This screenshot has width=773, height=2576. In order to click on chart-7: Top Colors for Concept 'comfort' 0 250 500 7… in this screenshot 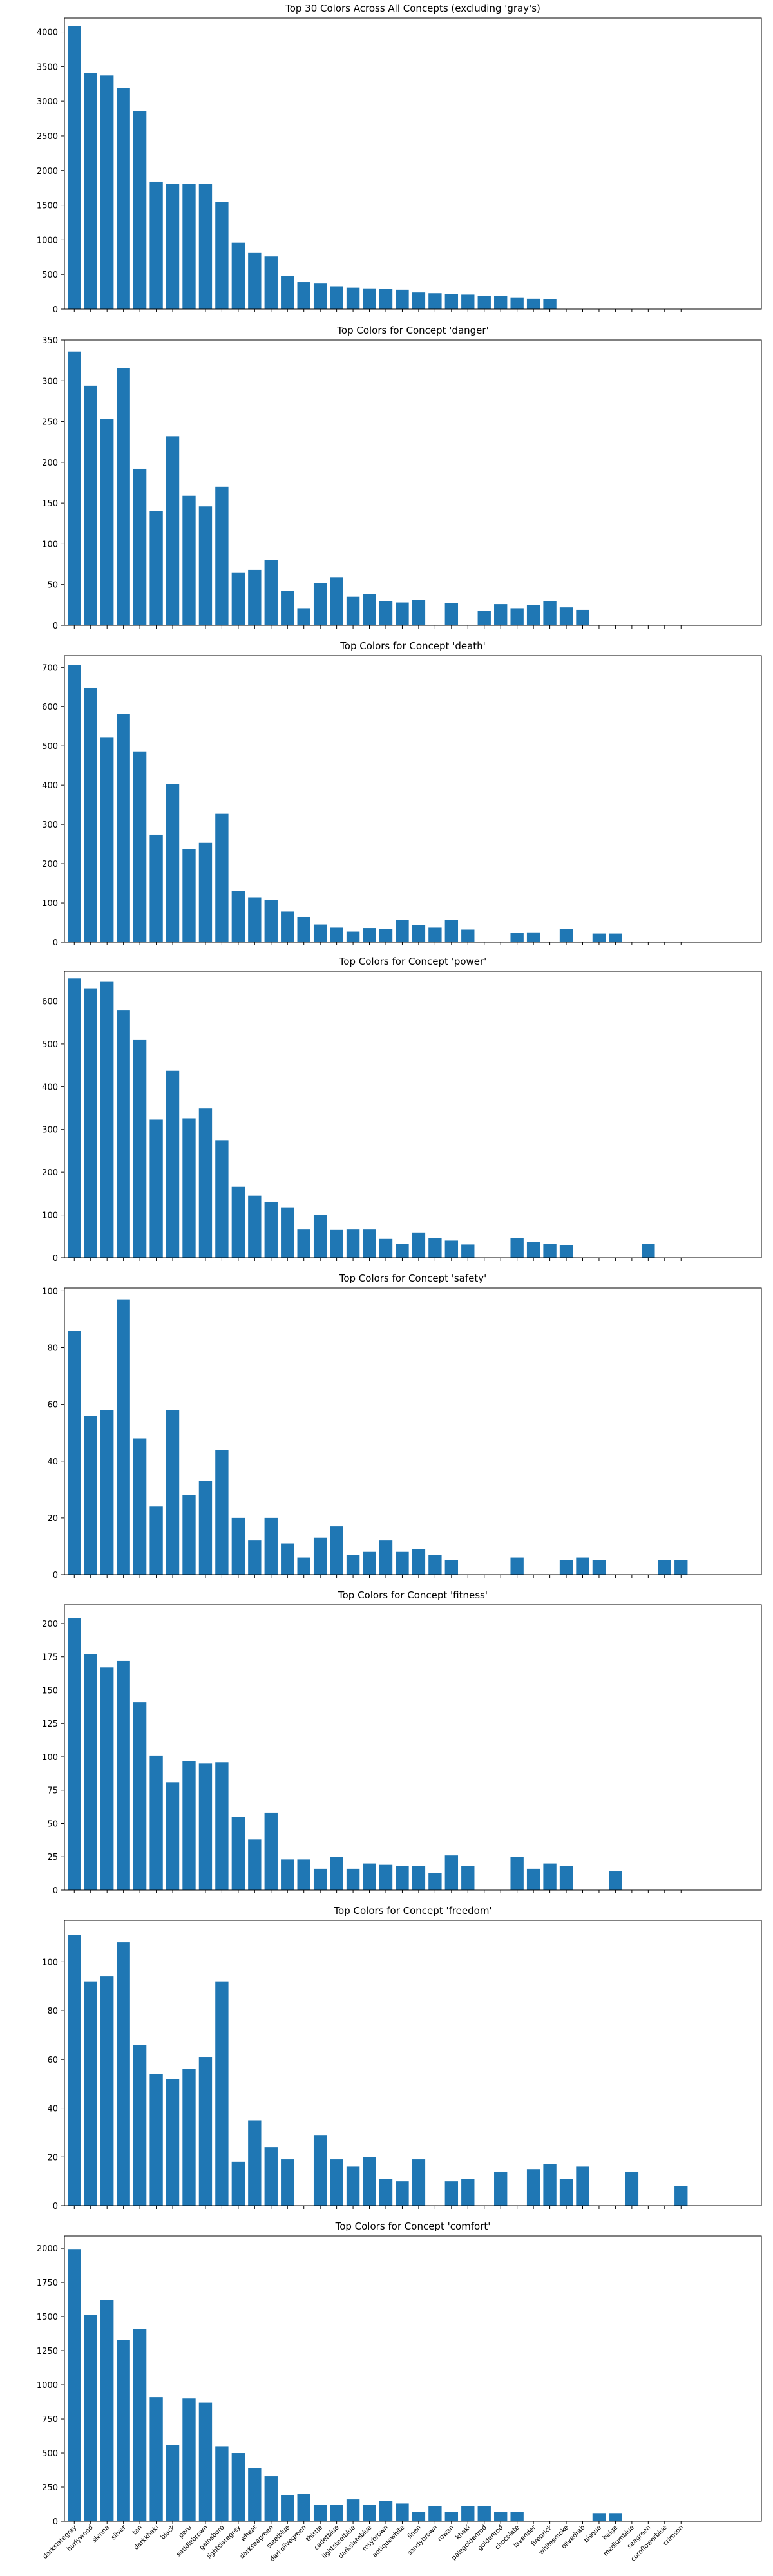, I will do `click(399, 2392)`.